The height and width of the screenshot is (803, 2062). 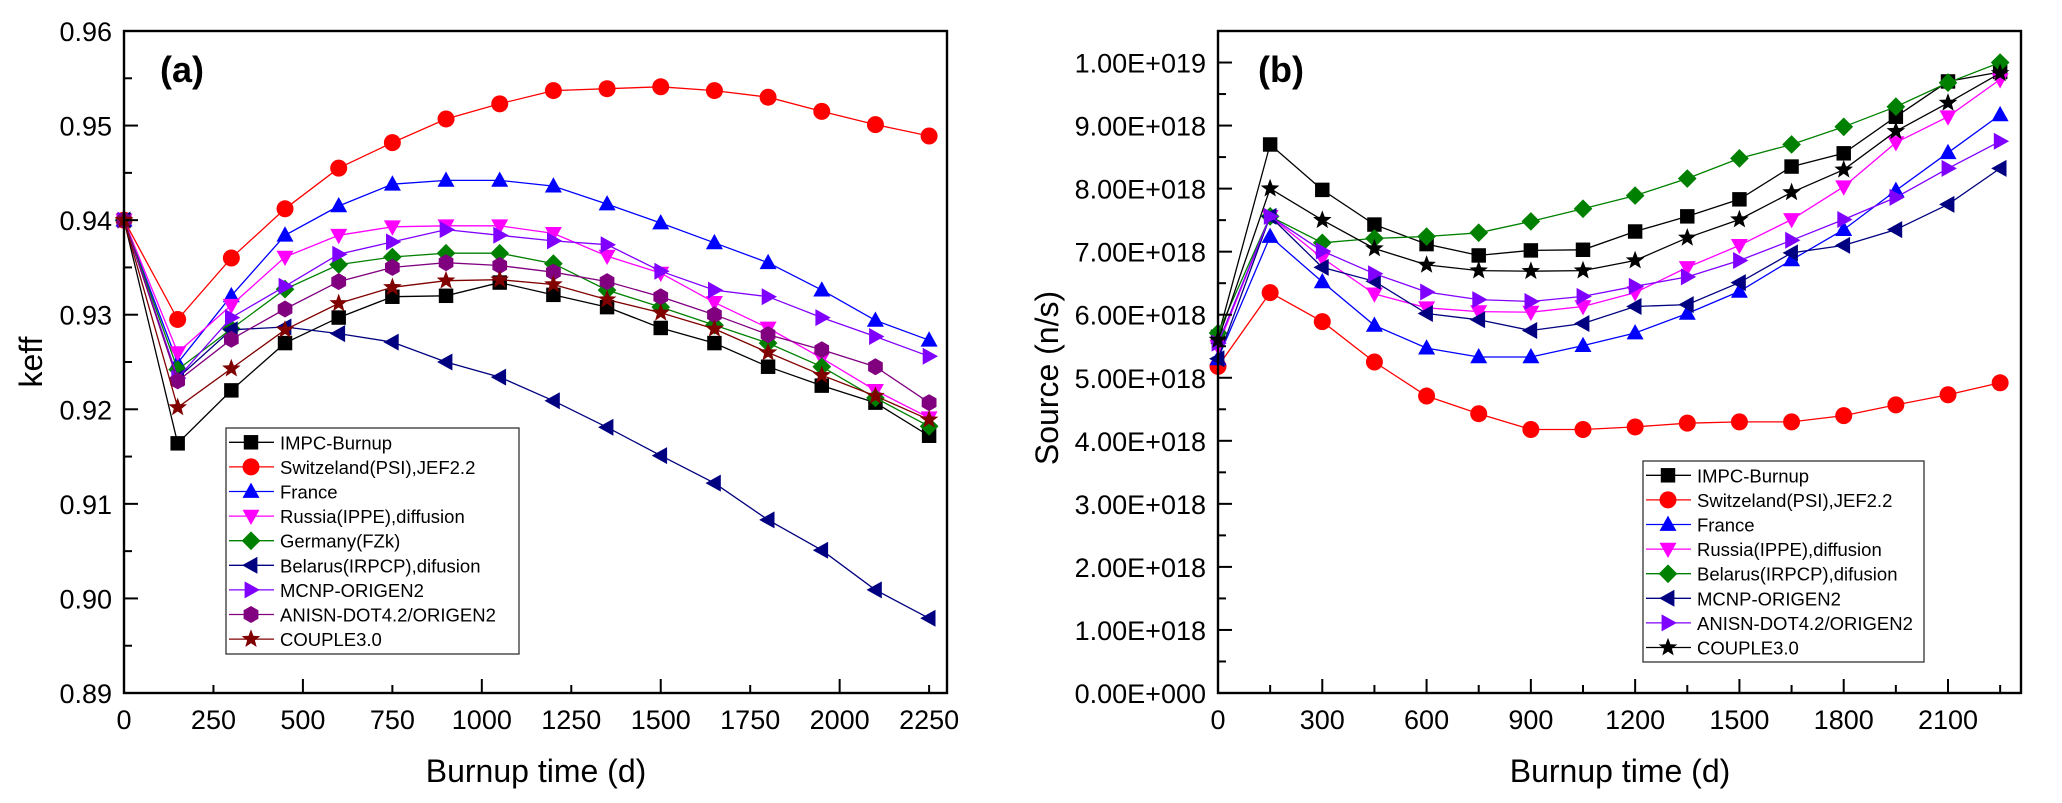 What do you see at coordinates (571, 720) in the screenshot?
I see `panel-a-x-tick-label: 1250` at bounding box center [571, 720].